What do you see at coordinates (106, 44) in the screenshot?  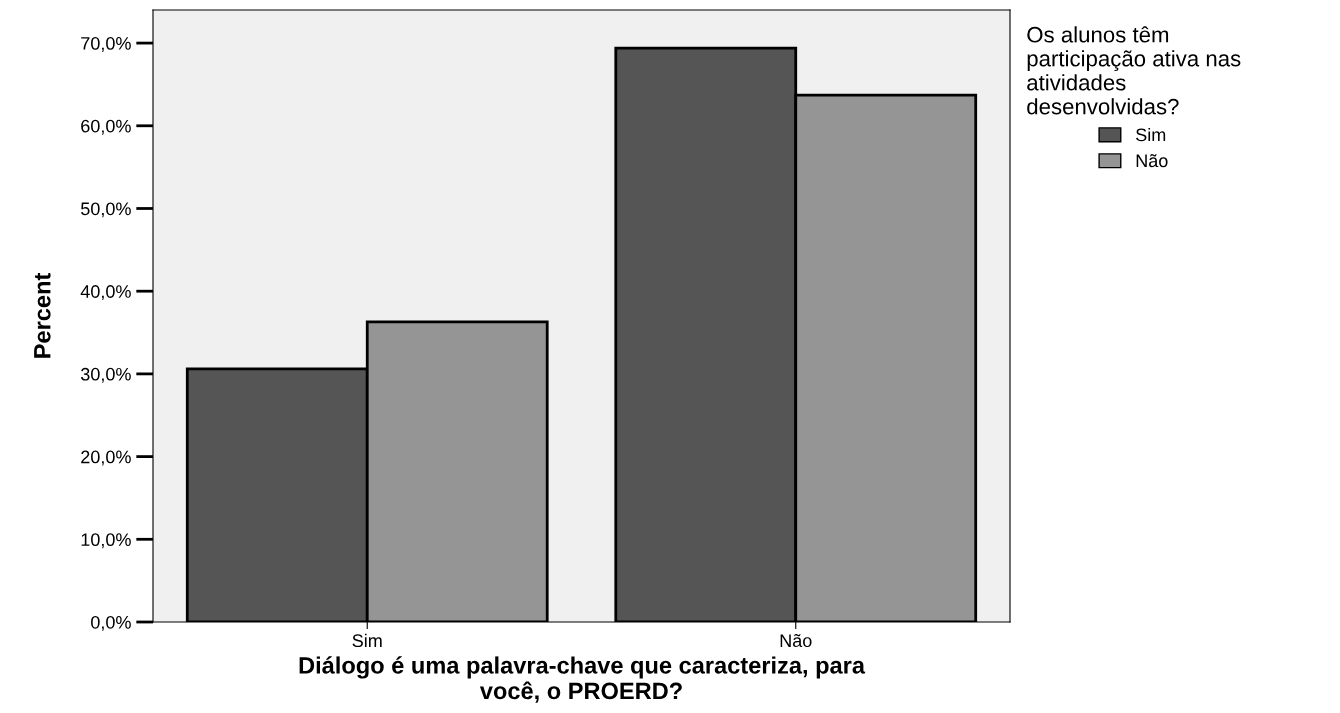 I see `y-tick-label: 70,0%` at bounding box center [106, 44].